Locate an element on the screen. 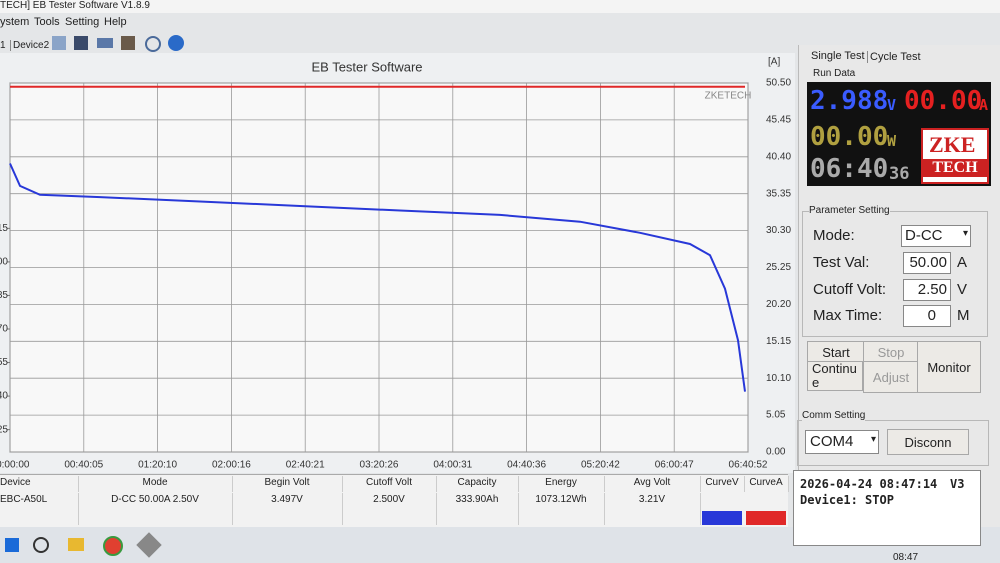  toolbar: 1 Device2 is located at coordinates (400, 42).